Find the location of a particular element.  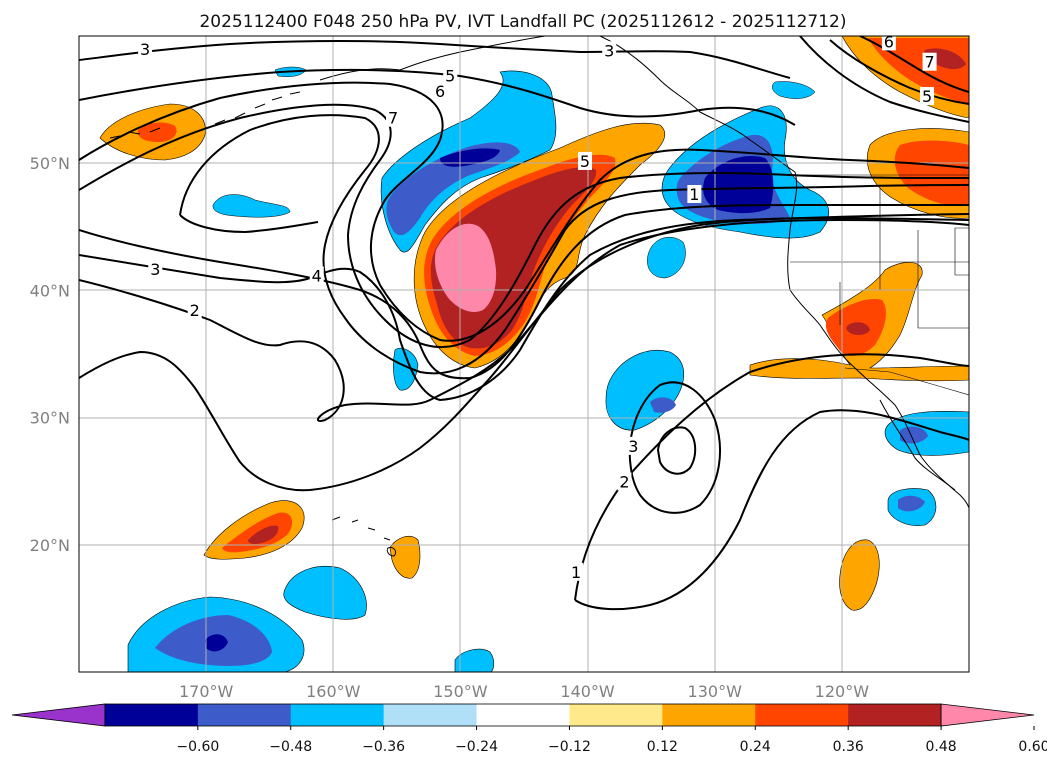

y-tick-label: 50°N is located at coordinates (50, 163).